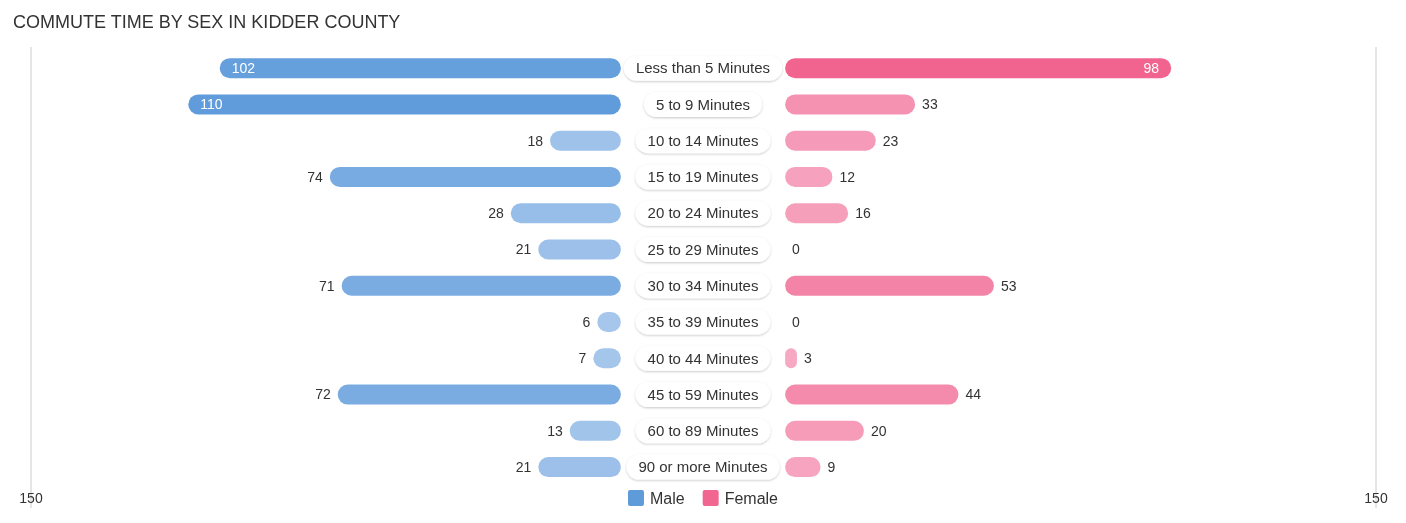 This screenshot has width=1406, height=523. I want to click on y-tick-label: 5 to 9 Minutes, so click(703, 104).